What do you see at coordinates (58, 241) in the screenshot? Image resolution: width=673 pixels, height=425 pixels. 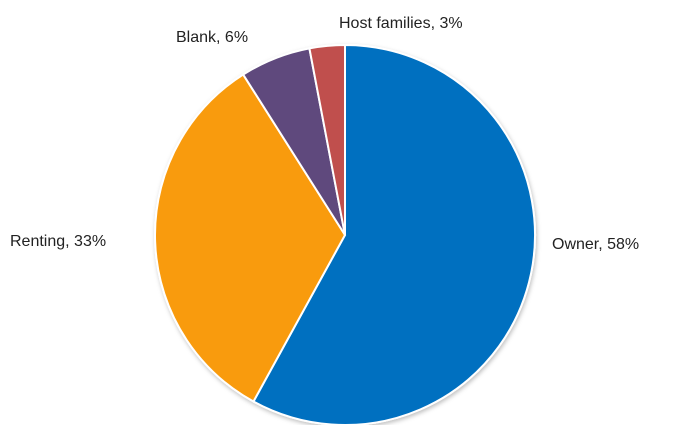 I see `data-label-renting: Renting, 33%` at bounding box center [58, 241].